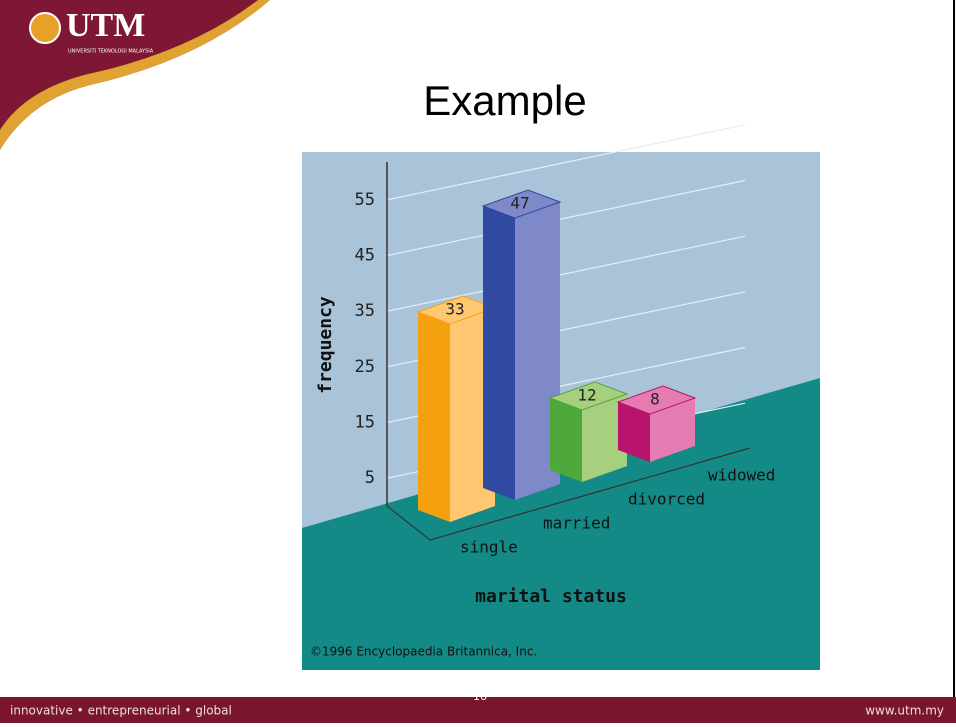 The height and width of the screenshot is (727, 956). What do you see at coordinates (568, 494) in the screenshot?
I see `floor-edge` at bounding box center [568, 494].